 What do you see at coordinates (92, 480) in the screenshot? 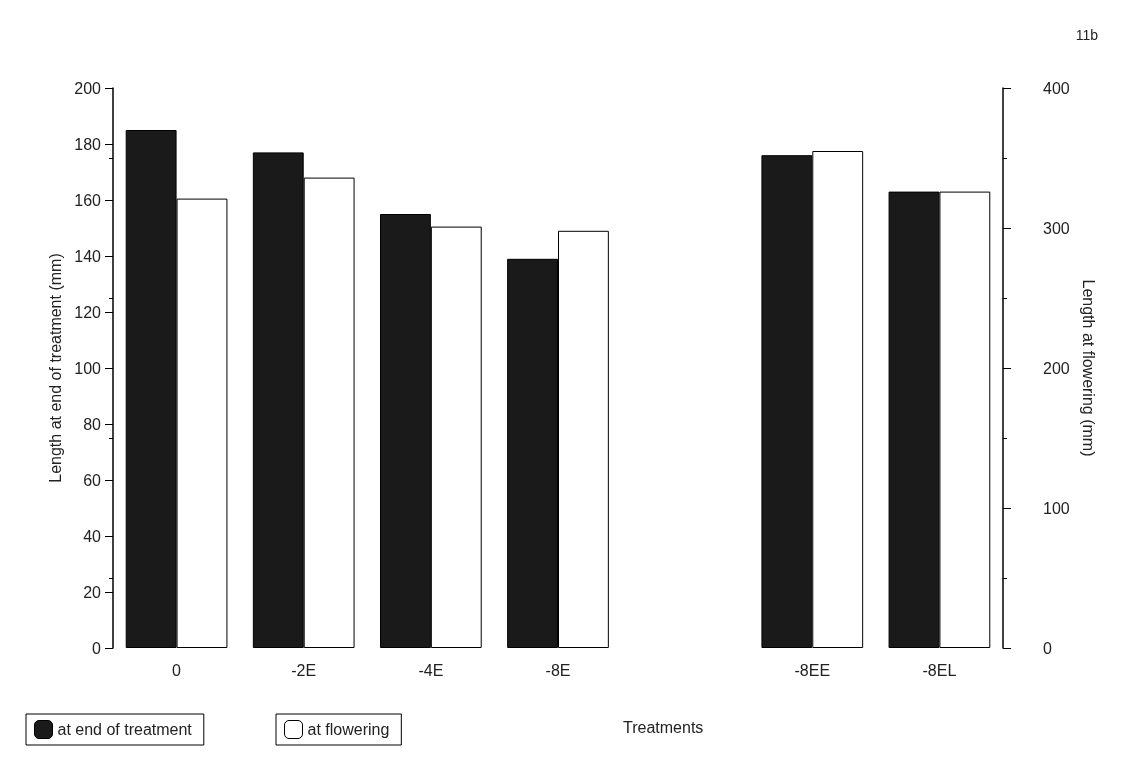
I see `y-tick-label: 60` at bounding box center [92, 480].